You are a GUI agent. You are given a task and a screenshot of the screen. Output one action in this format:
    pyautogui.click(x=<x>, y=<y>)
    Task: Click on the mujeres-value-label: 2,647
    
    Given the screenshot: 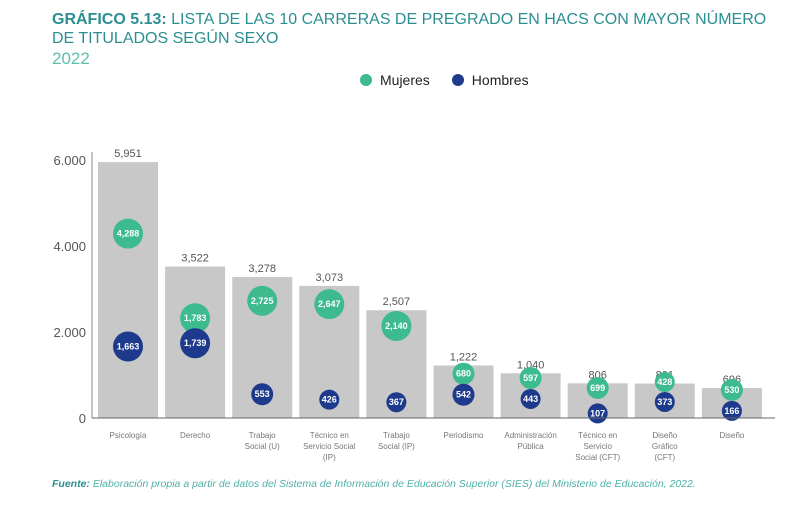 What is the action you would take?
    pyautogui.click(x=329, y=304)
    